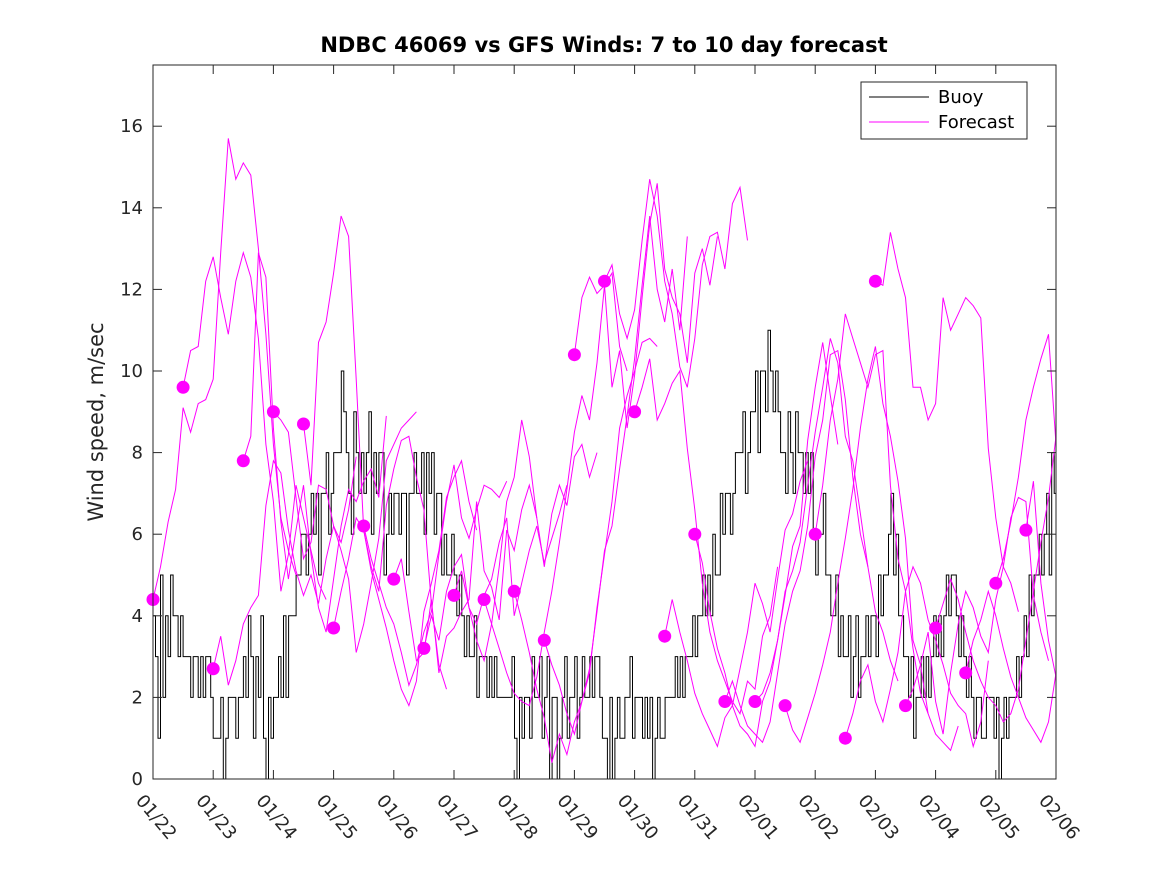  What do you see at coordinates (131, 289) in the screenshot?
I see `y-tick-label: 12` at bounding box center [131, 289].